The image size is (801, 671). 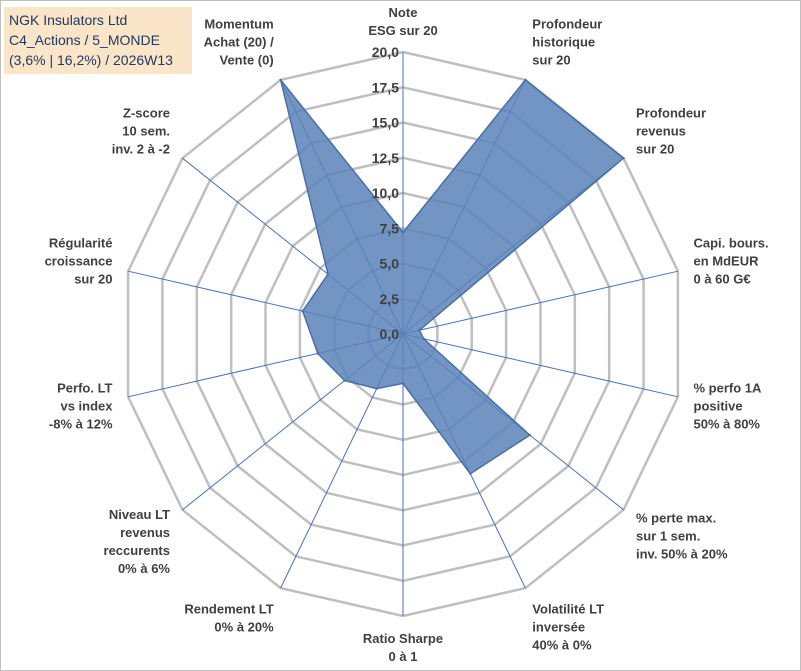 I want to click on tick-label-6: 15,0, so click(x=385, y=123).